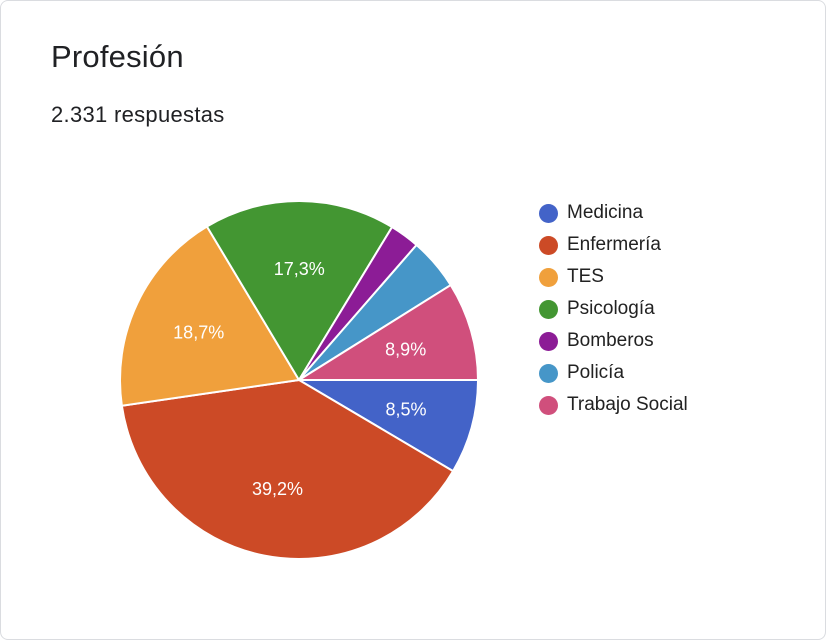  What do you see at coordinates (627, 404) in the screenshot?
I see `legend-label: Trabajo Social` at bounding box center [627, 404].